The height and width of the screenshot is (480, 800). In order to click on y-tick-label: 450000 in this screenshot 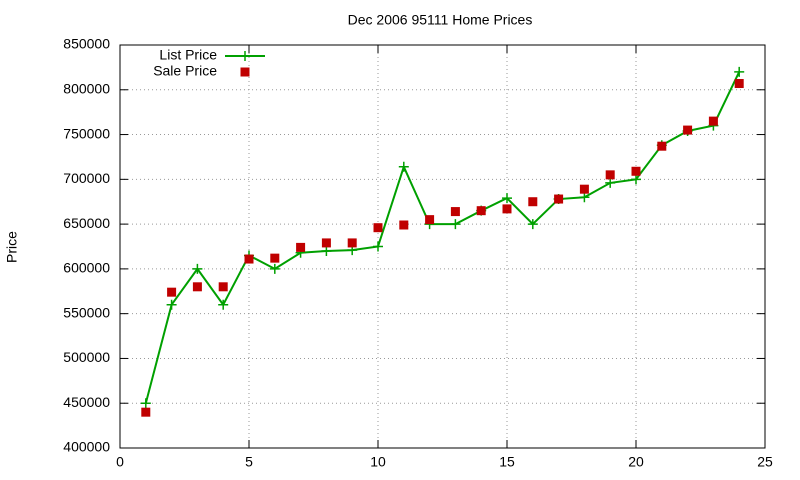, I will do `click(86, 402)`.